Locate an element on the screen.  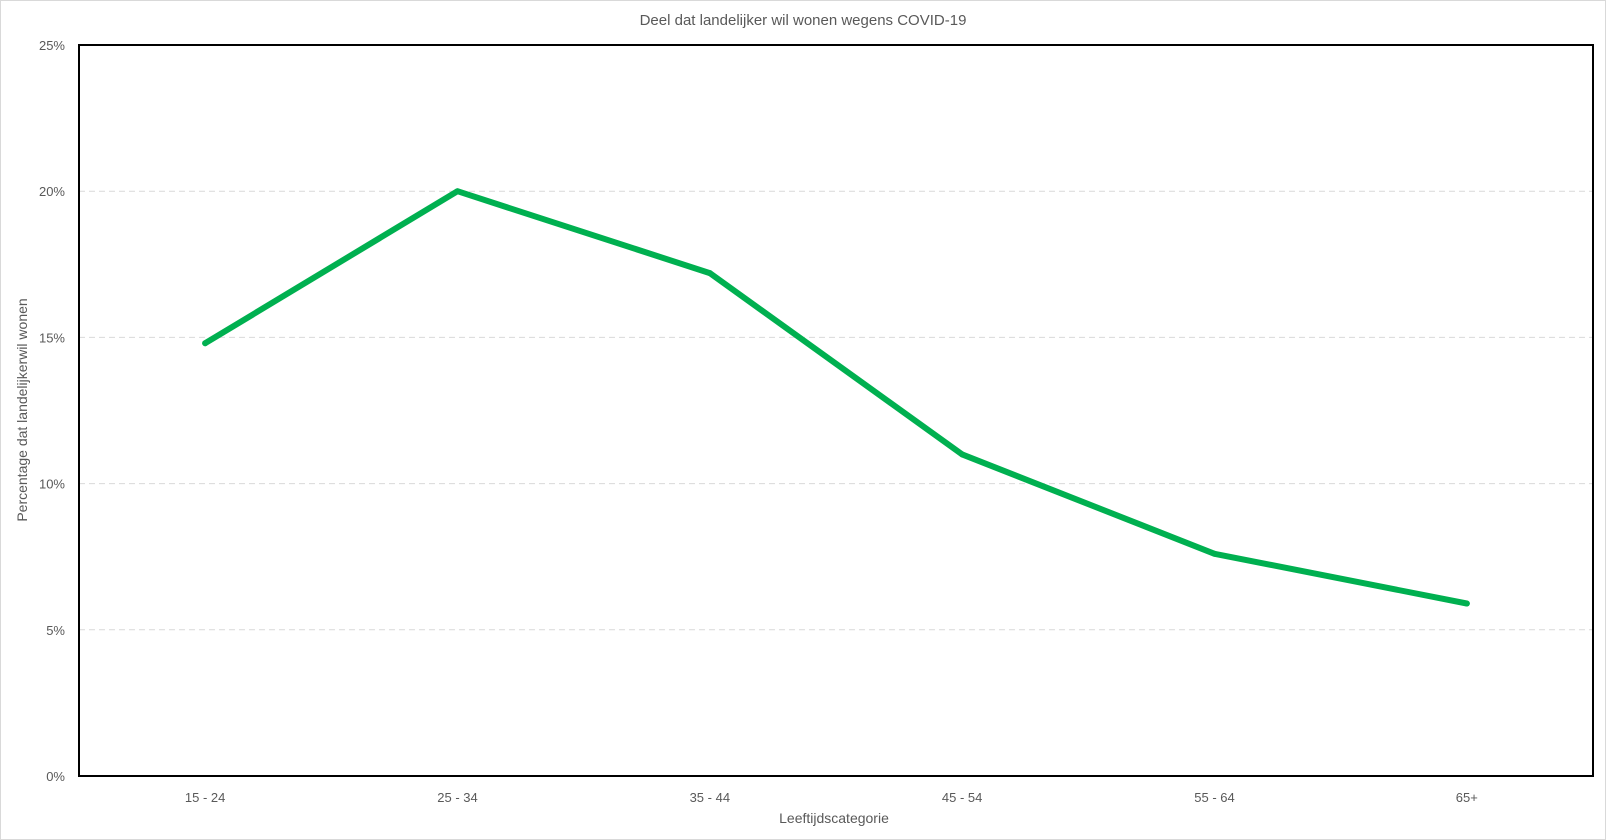
x-tick-label: 35 - 44 is located at coordinates (710, 797).